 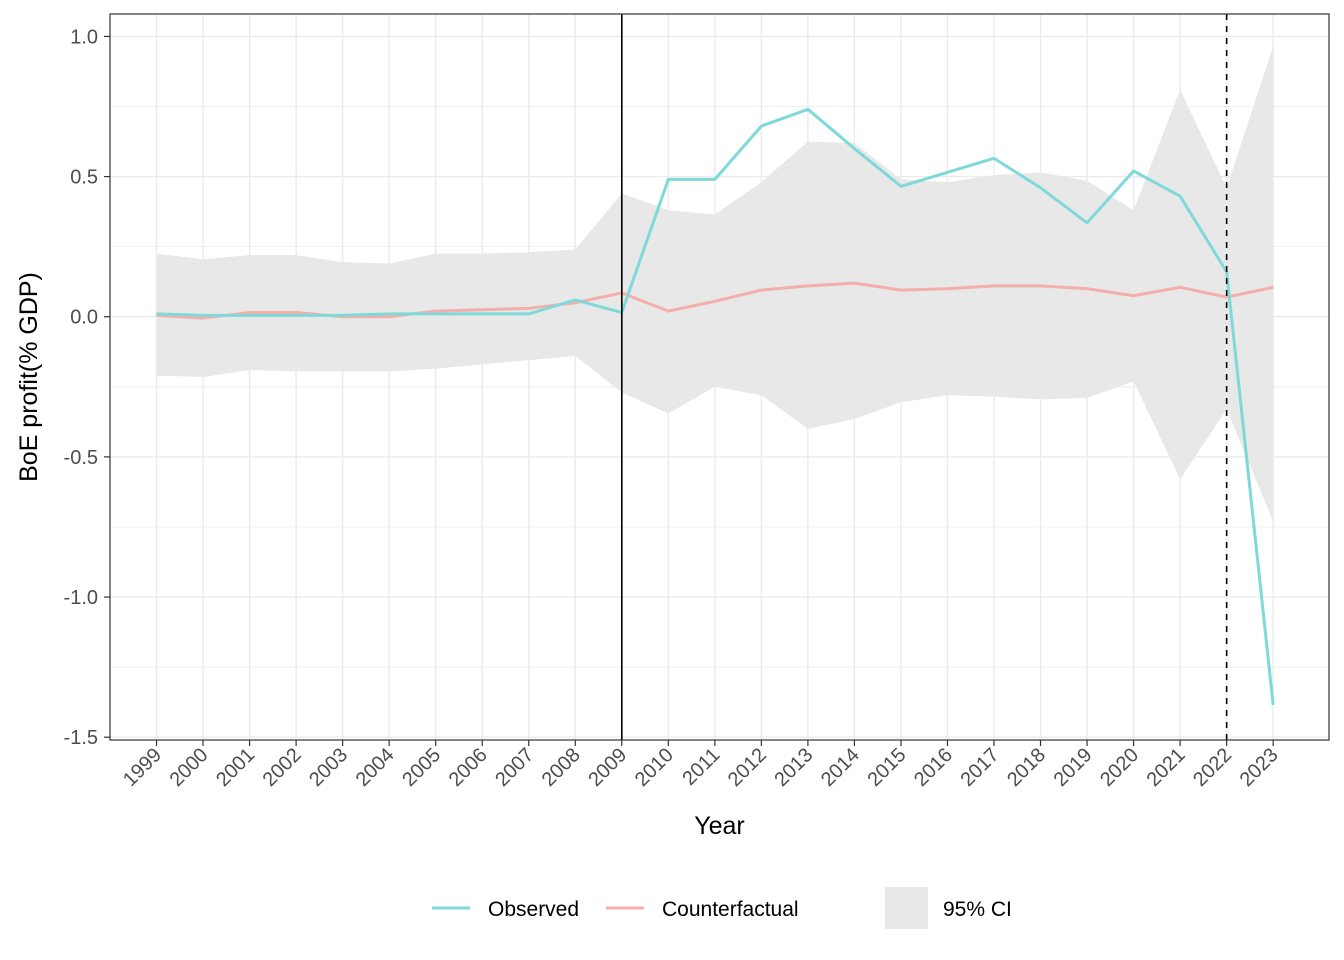 I want to click on y-tick-label: 1.0, so click(x=84, y=37).